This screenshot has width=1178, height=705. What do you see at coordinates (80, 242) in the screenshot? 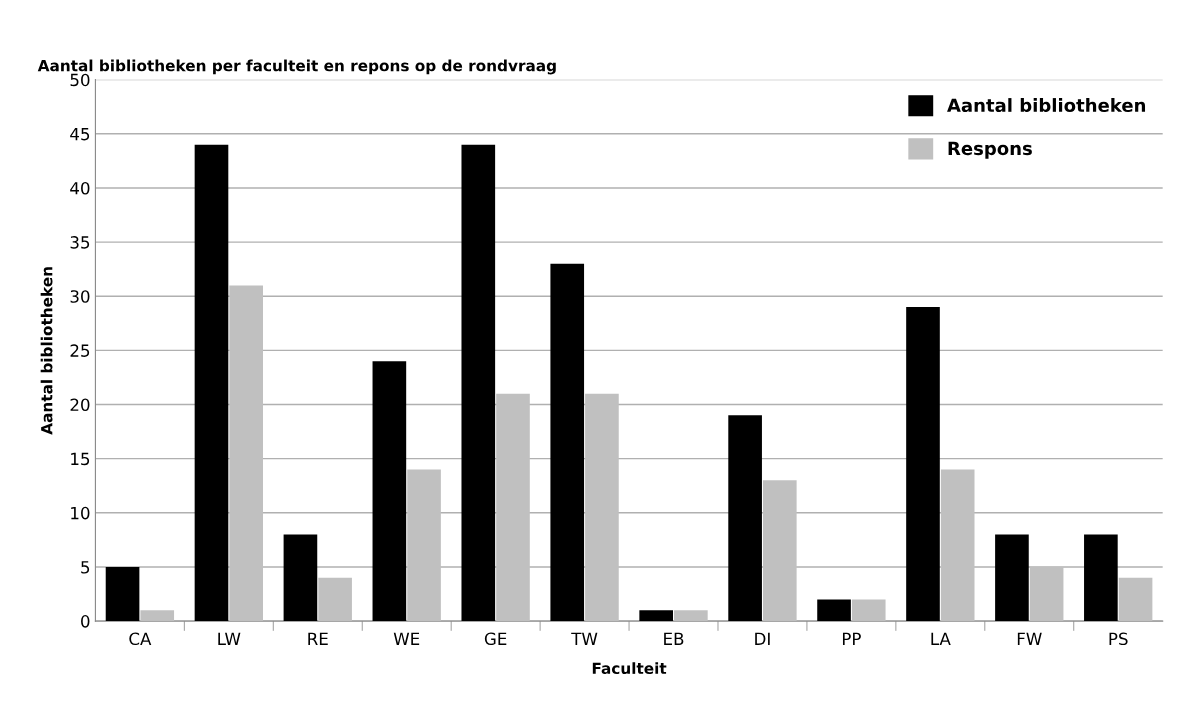
I see `y-tick-label: 35` at bounding box center [80, 242].